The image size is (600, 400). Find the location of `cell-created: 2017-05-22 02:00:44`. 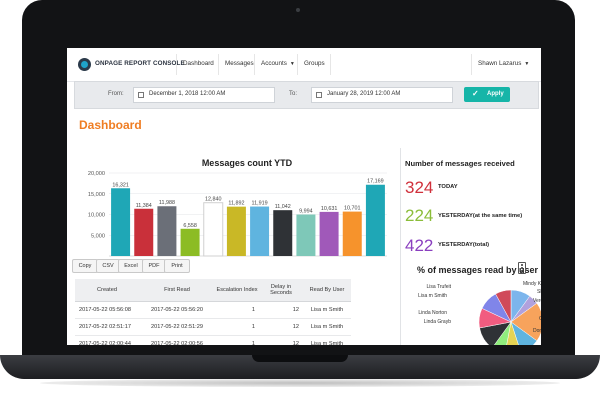

cell-created: 2017-05-22 02:00:44 is located at coordinates (107, 340).